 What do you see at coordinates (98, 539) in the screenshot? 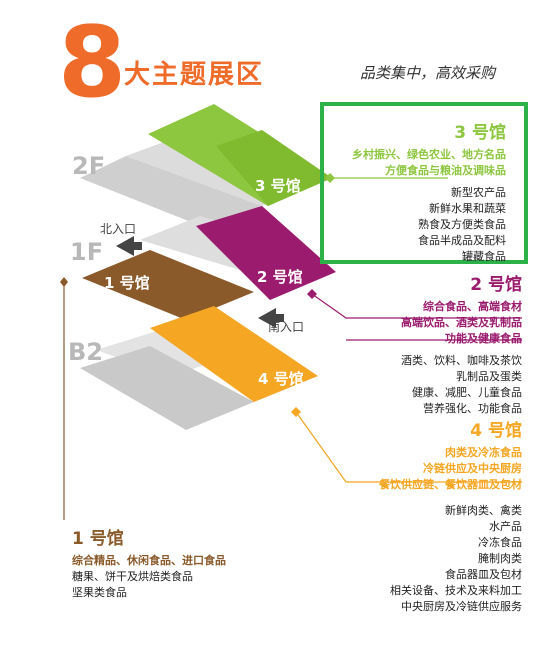
I see `hall1-title: 1 号馆` at bounding box center [98, 539].